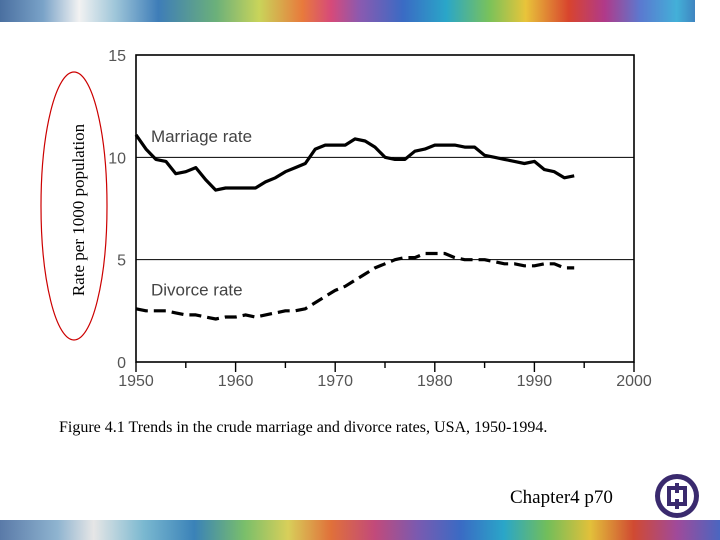 The height and width of the screenshot is (540, 720). I want to click on highlight-ellipse, so click(74, 206).